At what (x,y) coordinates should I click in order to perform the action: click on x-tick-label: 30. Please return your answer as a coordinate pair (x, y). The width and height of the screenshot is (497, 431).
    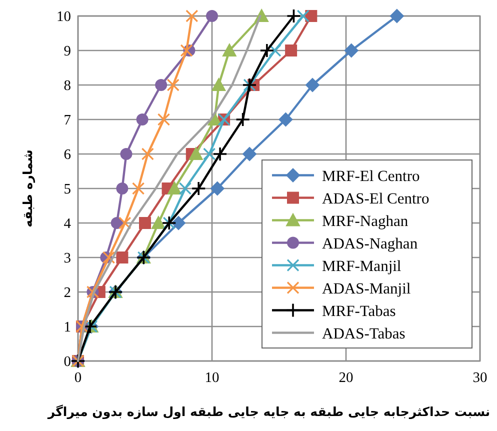
    Looking at the image, I should click on (480, 378).